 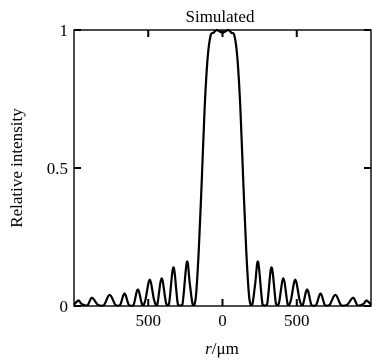 What do you see at coordinates (220, 16) in the screenshot?
I see `chart-title: Simulated` at bounding box center [220, 16].